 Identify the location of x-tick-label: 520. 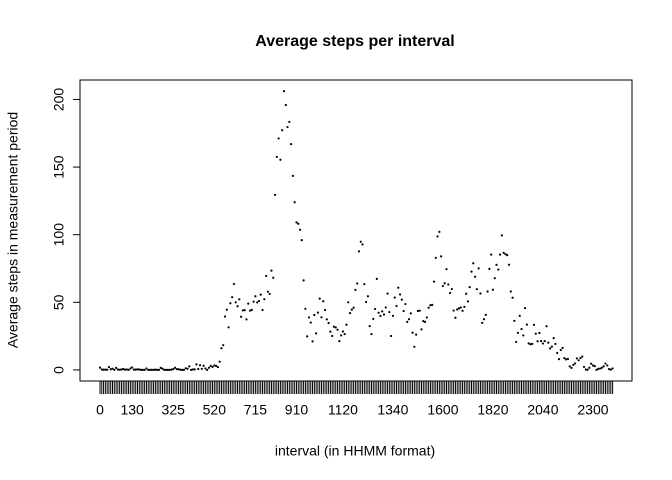
(215, 410).